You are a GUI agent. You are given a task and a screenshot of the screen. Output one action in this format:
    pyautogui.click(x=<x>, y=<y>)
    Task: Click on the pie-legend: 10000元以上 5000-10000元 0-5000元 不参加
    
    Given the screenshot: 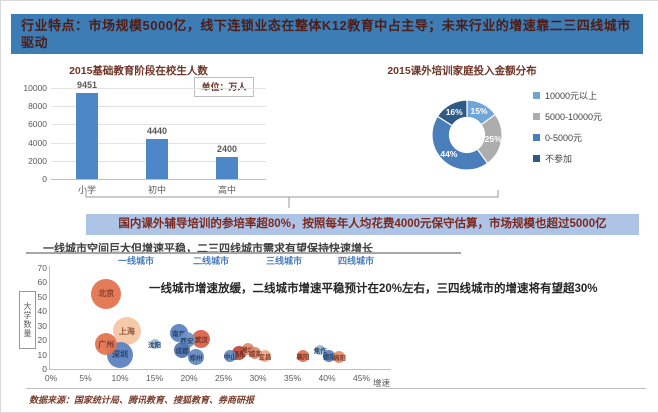 What is the action you would take?
    pyautogui.click(x=567, y=131)
    